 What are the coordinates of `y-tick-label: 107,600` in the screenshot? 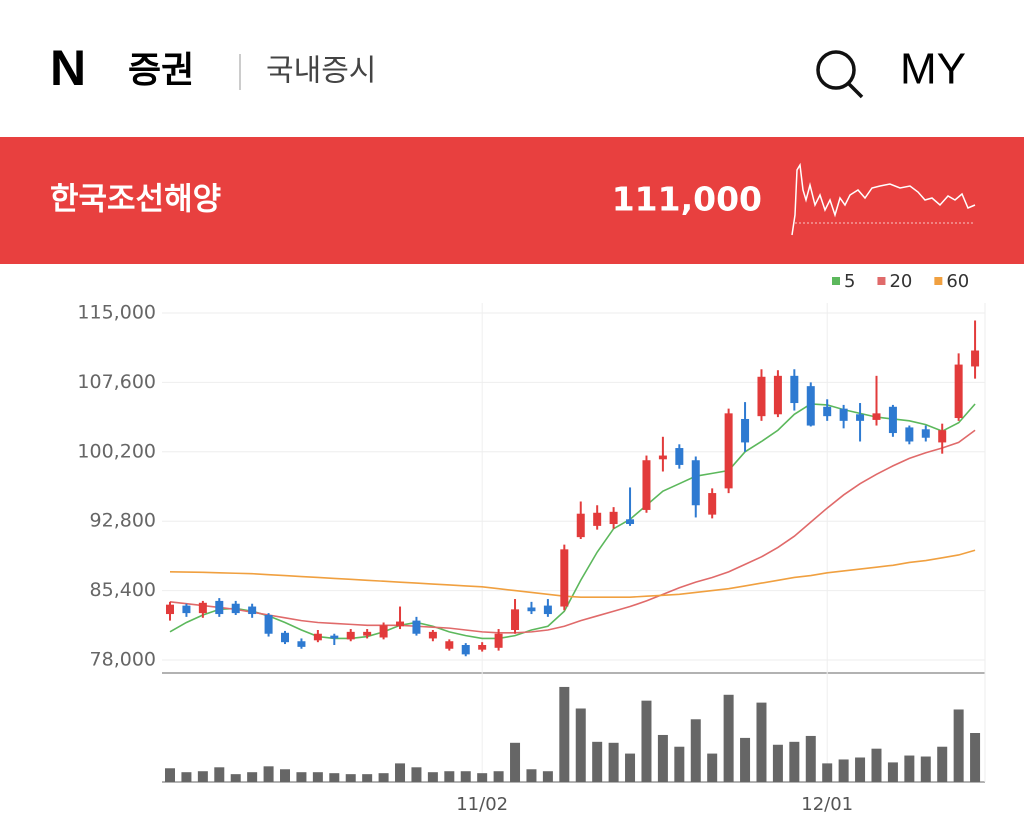 It's located at (116, 382).